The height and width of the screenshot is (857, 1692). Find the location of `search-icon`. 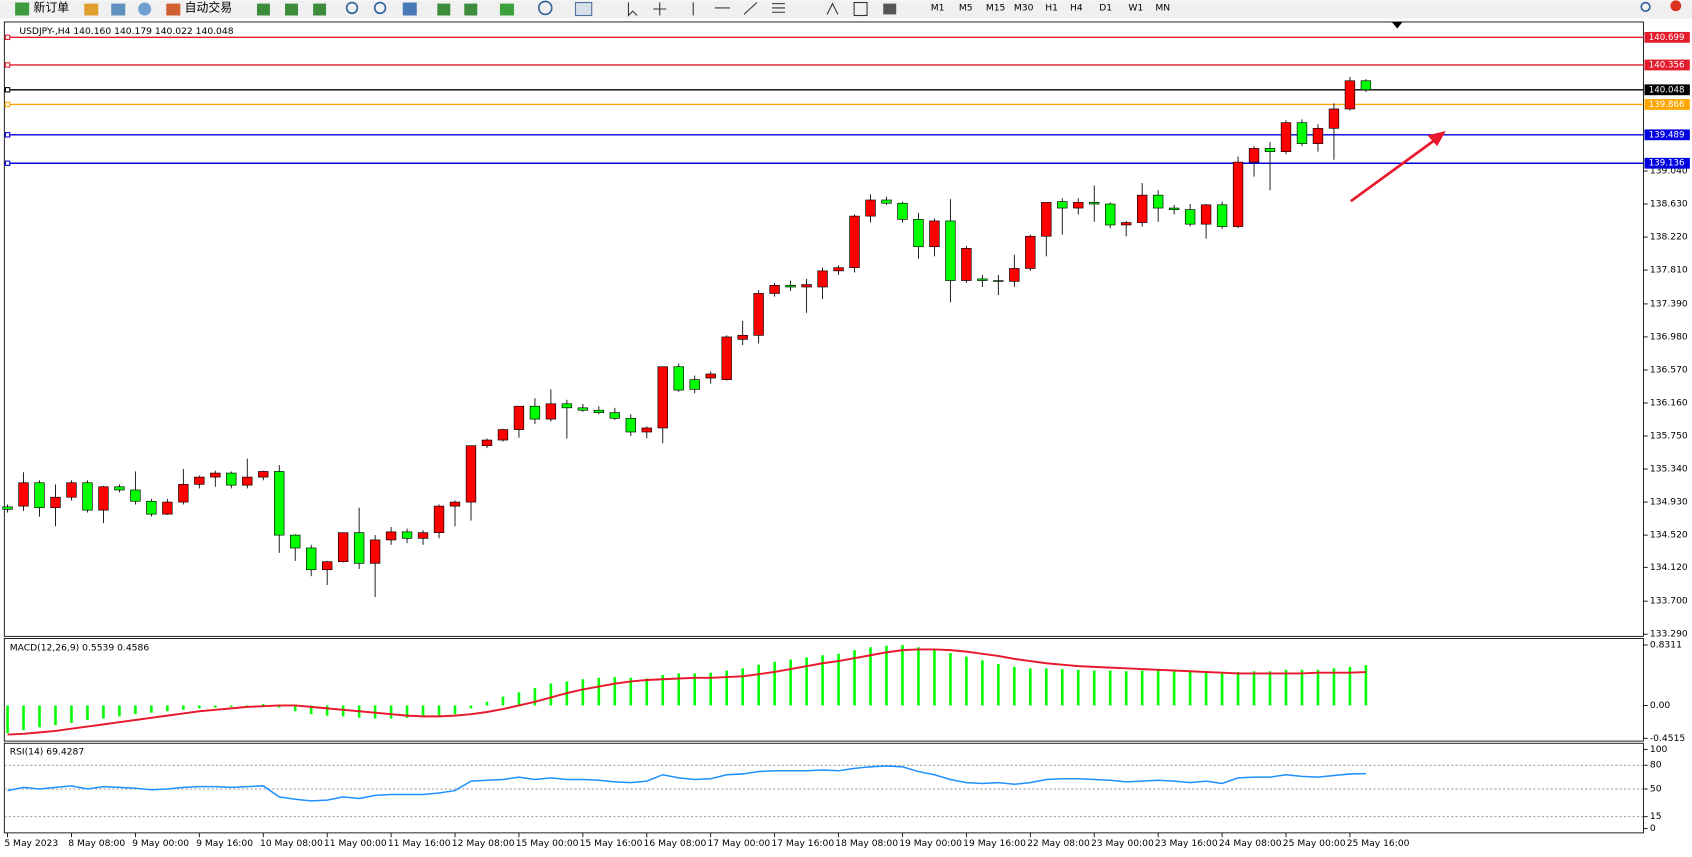

search-icon is located at coordinates (1645, 6).